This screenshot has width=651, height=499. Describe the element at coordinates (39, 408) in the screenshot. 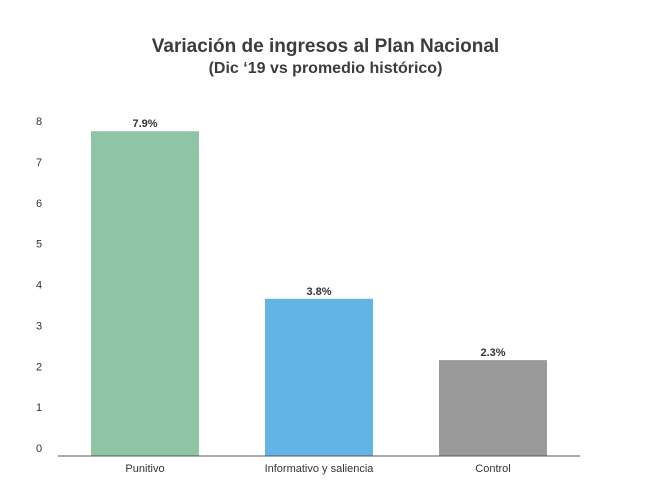

I see `y-tick-label: 1` at that location.